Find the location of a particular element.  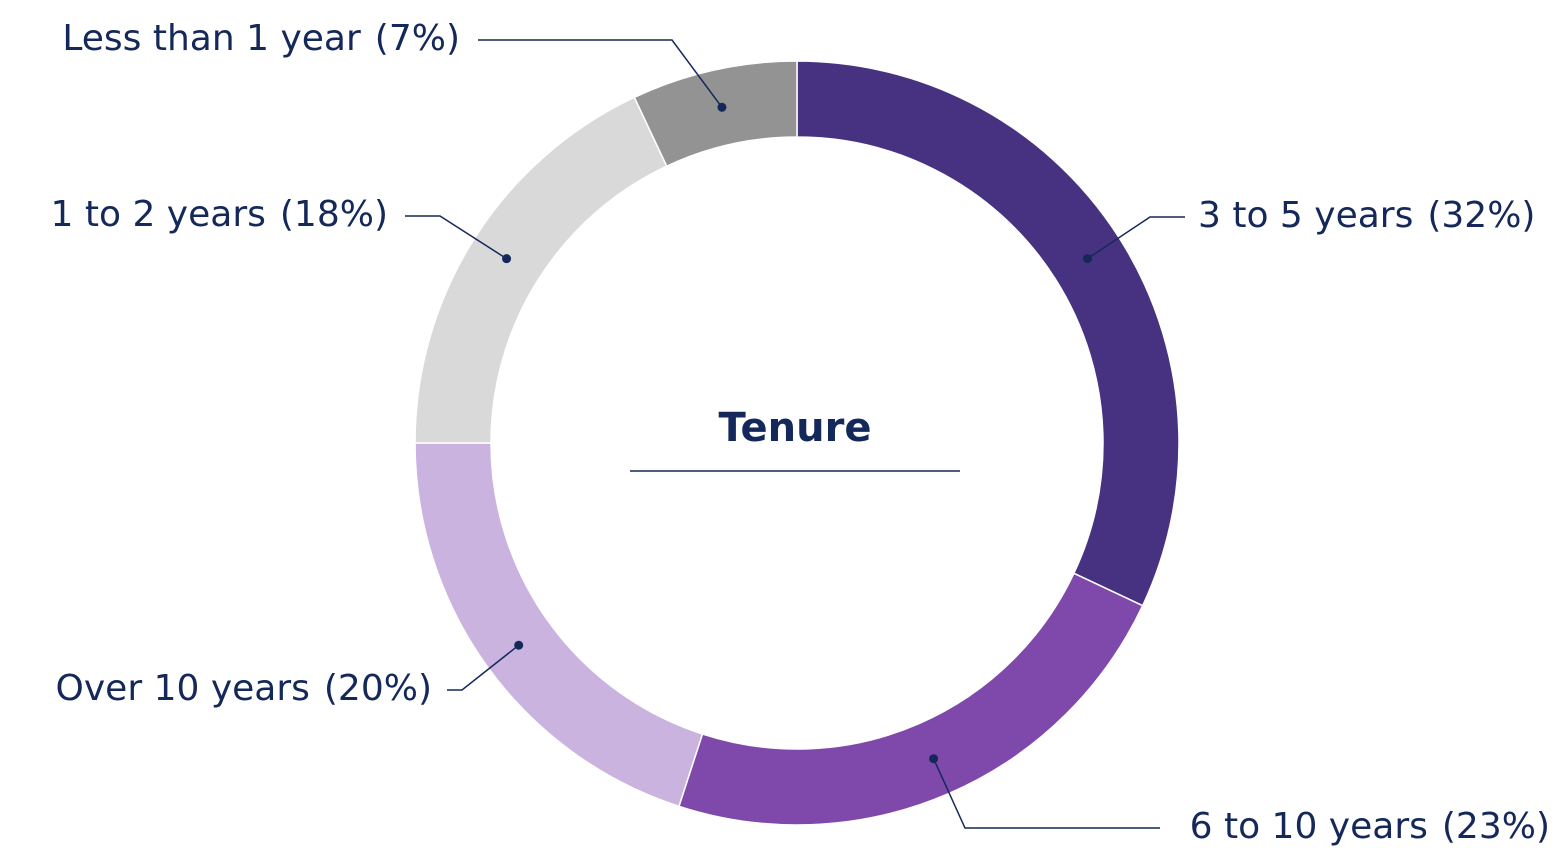

category-label: 1 to 2 years is located at coordinates (158, 214).